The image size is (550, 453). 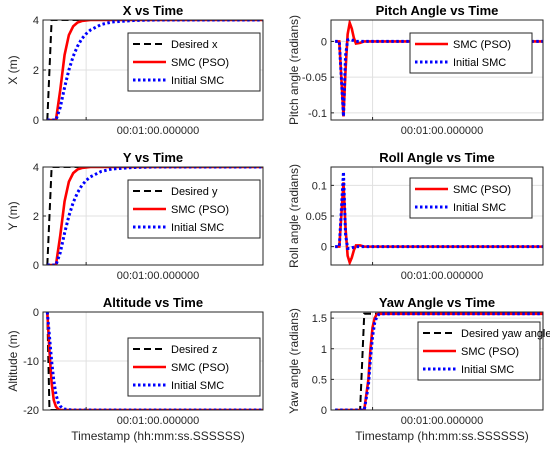 I want to click on y-tick-label-3: 1.5, so click(x=319, y=319).